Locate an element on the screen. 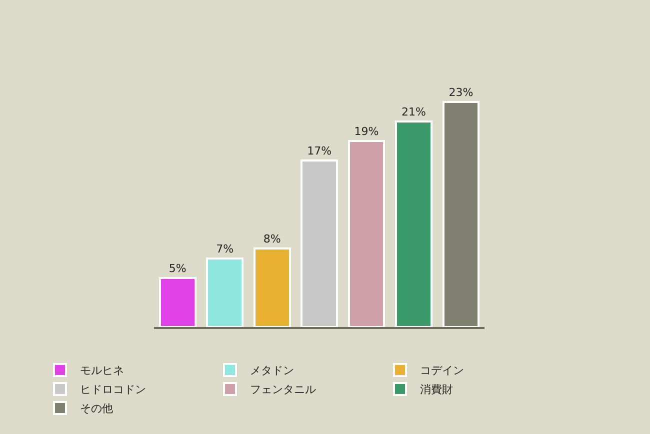  legend-label: メタドン is located at coordinates (272, 371).